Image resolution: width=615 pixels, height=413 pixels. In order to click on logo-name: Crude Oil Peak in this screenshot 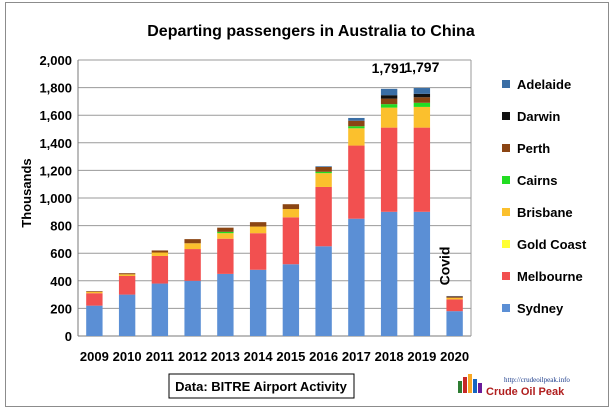, I will do `click(525, 392)`.